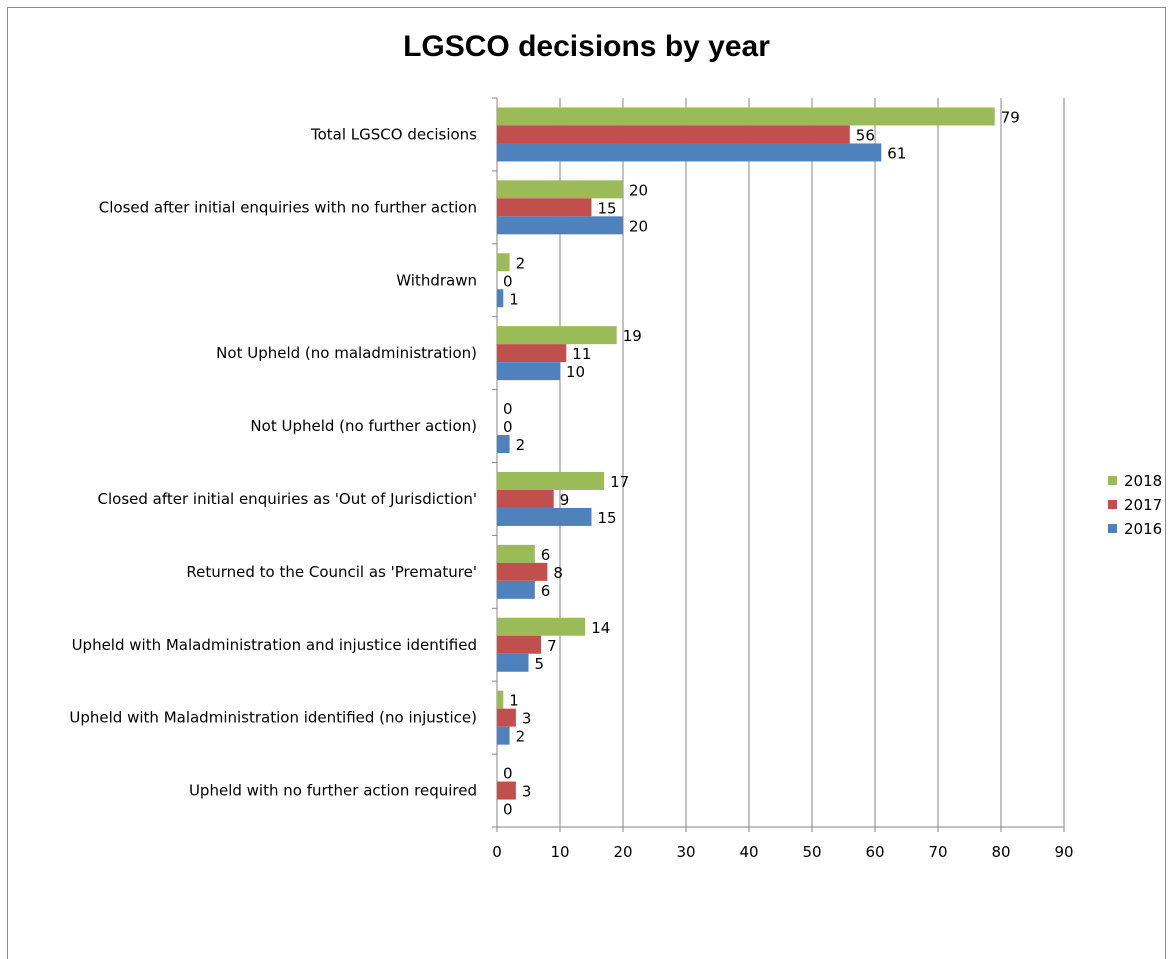 This screenshot has width=1173, height=959. Describe the element at coordinates (600, 628) in the screenshot. I see `data-label: 14` at that location.